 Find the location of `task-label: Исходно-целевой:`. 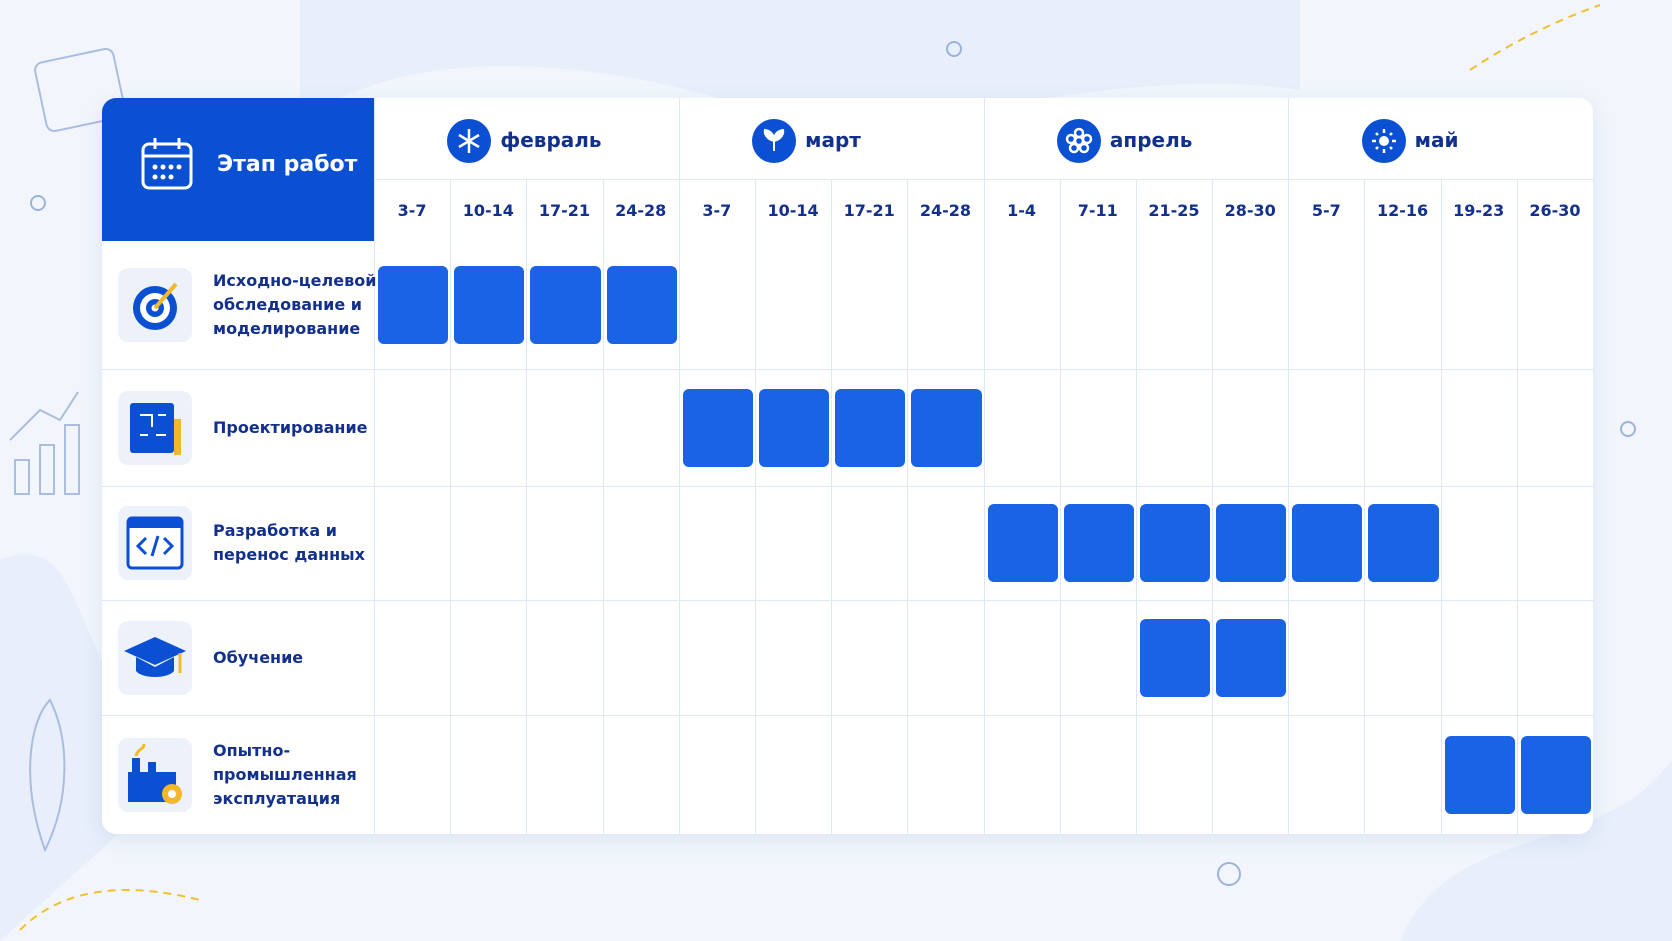

task-label: Исходно-целевой: is located at coordinates (298, 280).